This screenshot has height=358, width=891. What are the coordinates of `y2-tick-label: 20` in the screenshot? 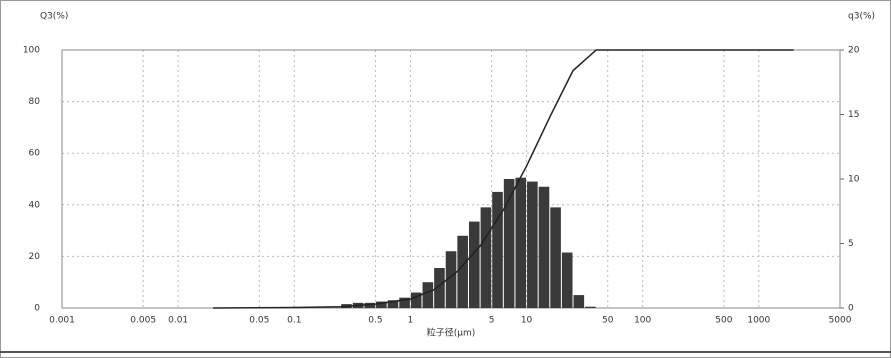 It's located at (854, 51).